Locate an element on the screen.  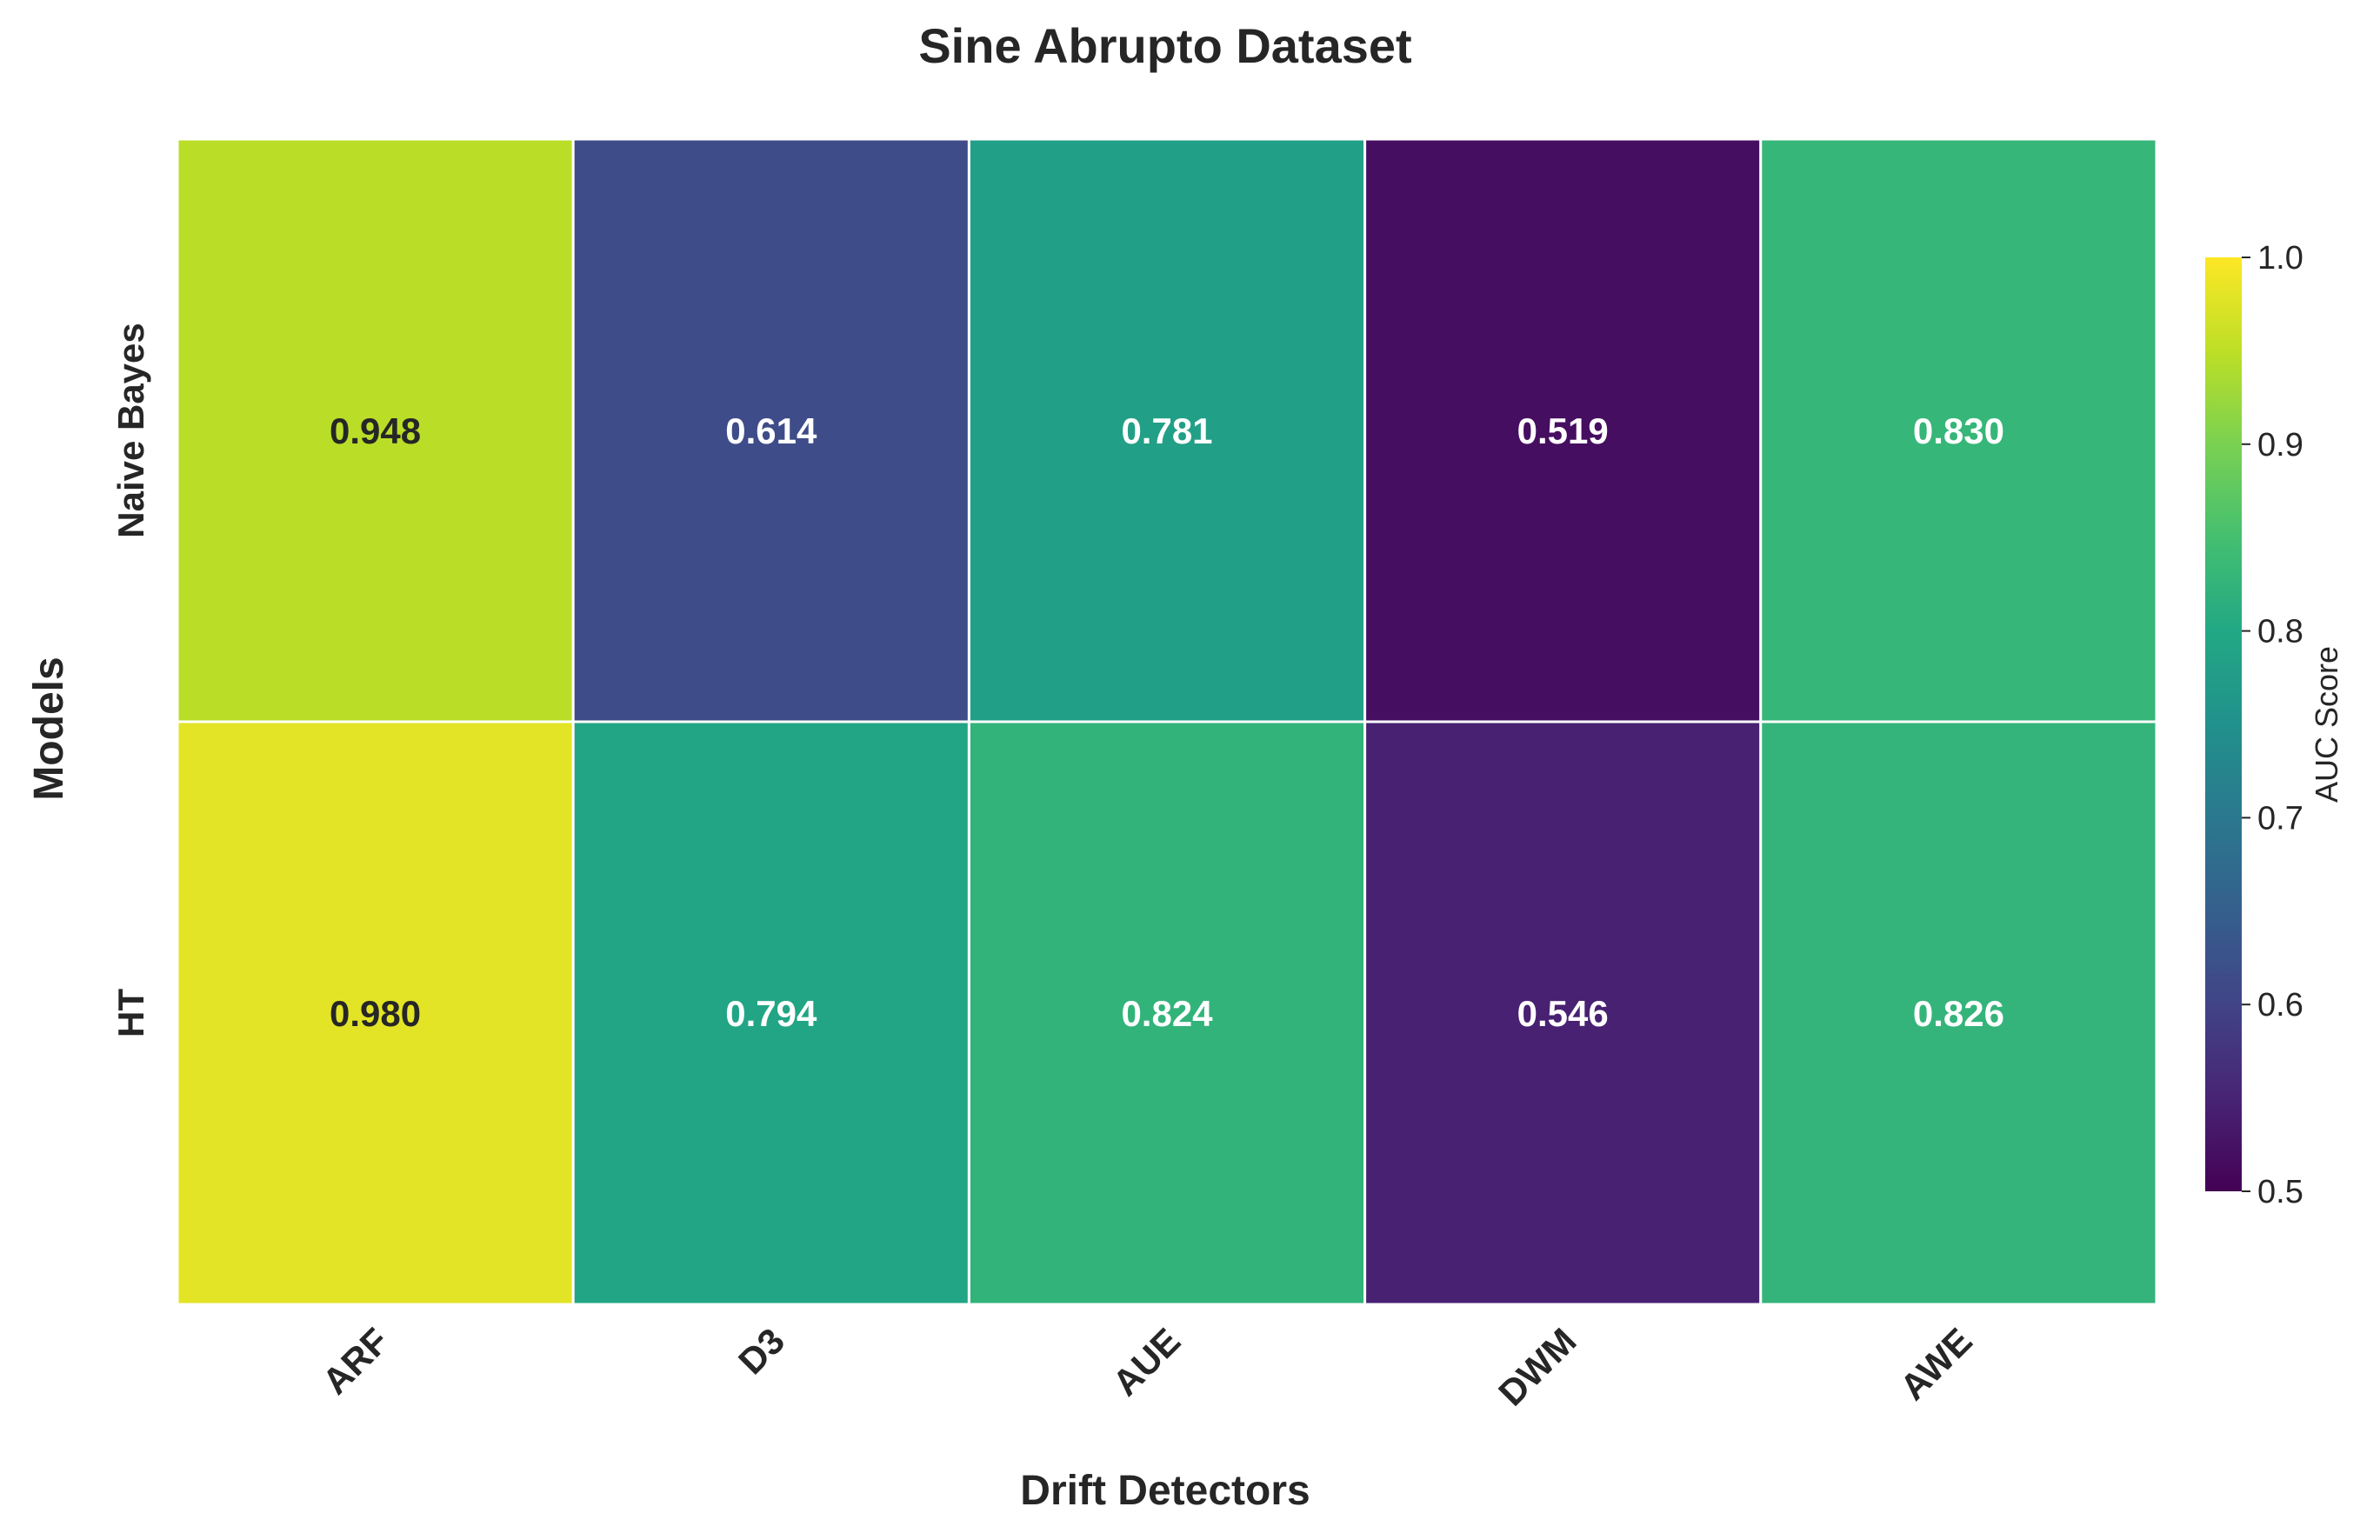
cell-value-label: 0.614 is located at coordinates (771, 430).